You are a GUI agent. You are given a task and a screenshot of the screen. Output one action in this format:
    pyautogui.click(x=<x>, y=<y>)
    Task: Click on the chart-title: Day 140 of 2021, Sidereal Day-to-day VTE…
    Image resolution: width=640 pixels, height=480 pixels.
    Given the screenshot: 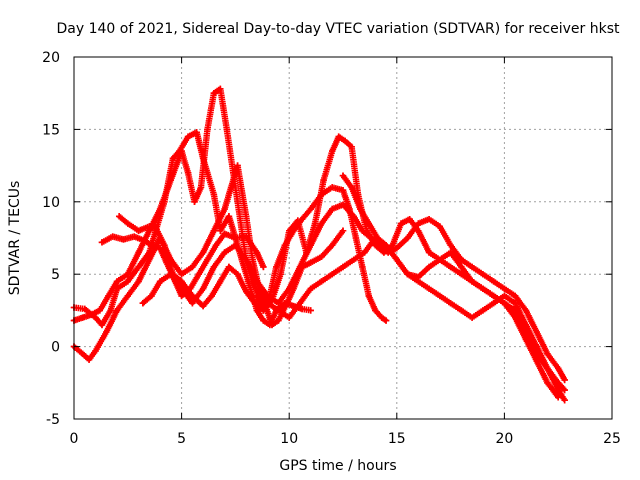 What is the action you would take?
    pyautogui.click(x=338, y=29)
    